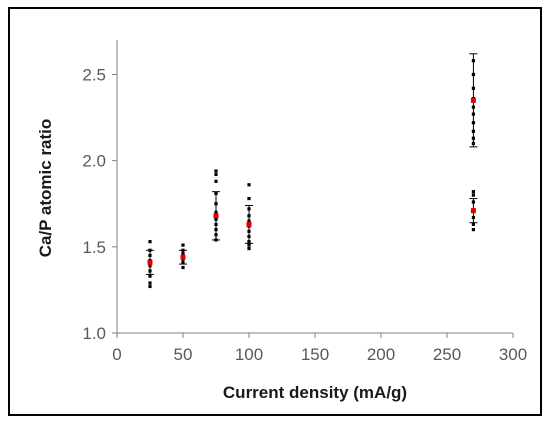  What do you see at coordinates (94, 161) in the screenshot?
I see `y-tick-label: 2.0` at bounding box center [94, 161].